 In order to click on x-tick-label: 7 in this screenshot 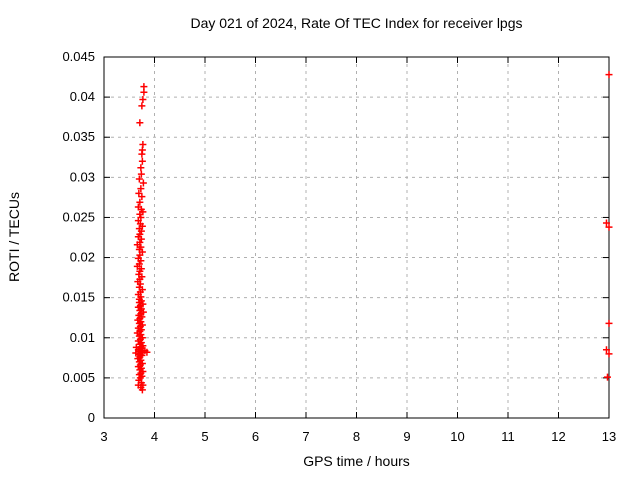, I will do `click(305, 436)`.